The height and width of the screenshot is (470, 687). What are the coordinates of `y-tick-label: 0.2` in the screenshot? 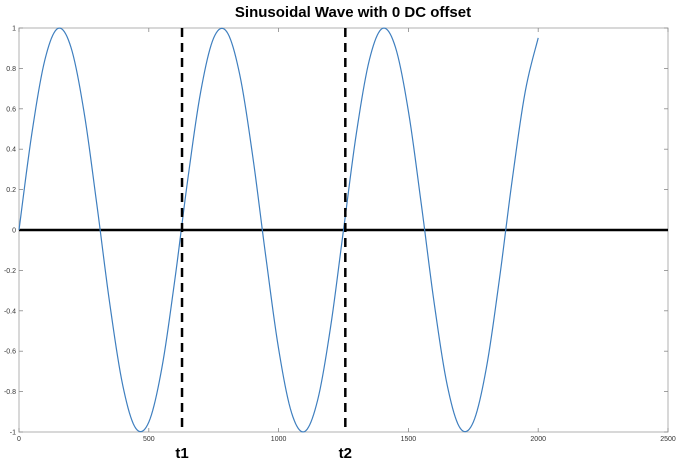 It's located at (11, 190).